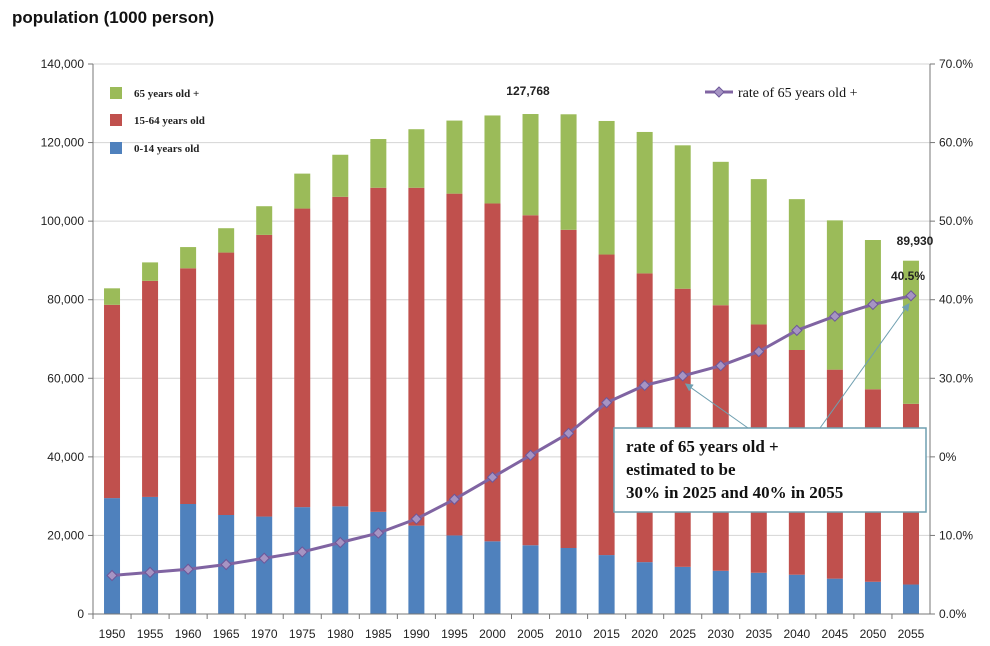 Image resolution: width=990 pixels, height=646 pixels. Describe the element at coordinates (568, 634) in the screenshot. I see `x-tick-label: 2010` at that location.